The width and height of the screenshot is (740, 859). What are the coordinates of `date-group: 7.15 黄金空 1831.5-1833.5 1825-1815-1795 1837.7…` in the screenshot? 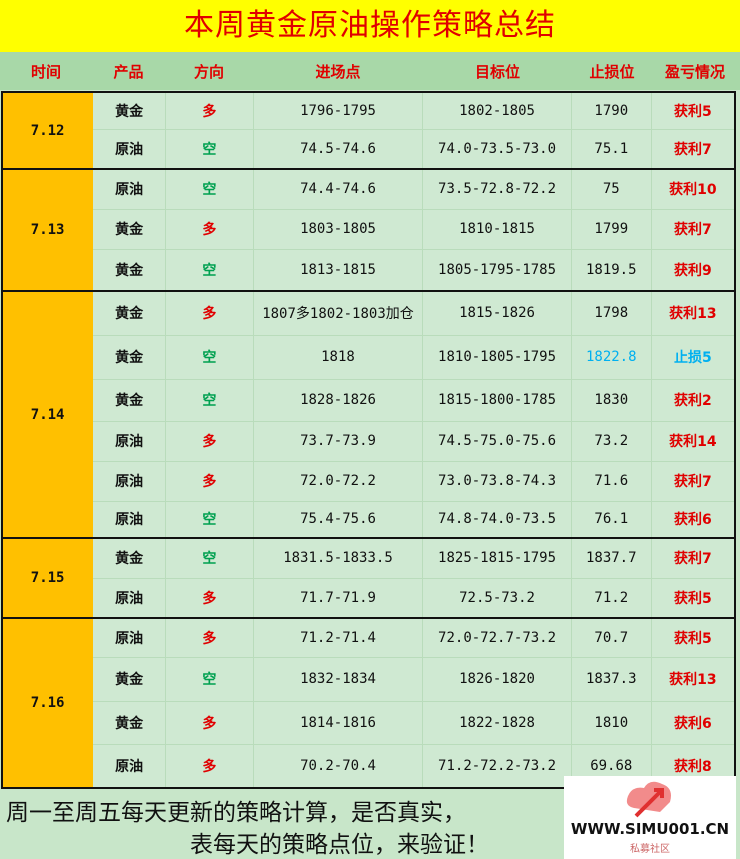 It's located at (368, 578).